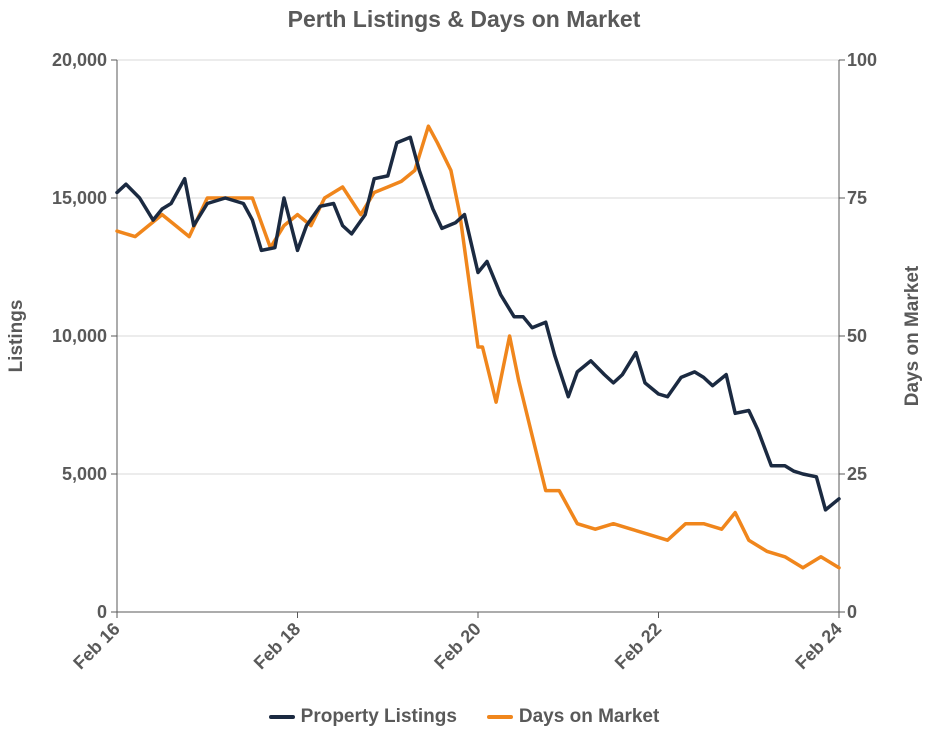 This screenshot has width=928, height=738. Describe the element at coordinates (277, 646) in the screenshot. I see `x-tick-label: Feb 18` at that location.